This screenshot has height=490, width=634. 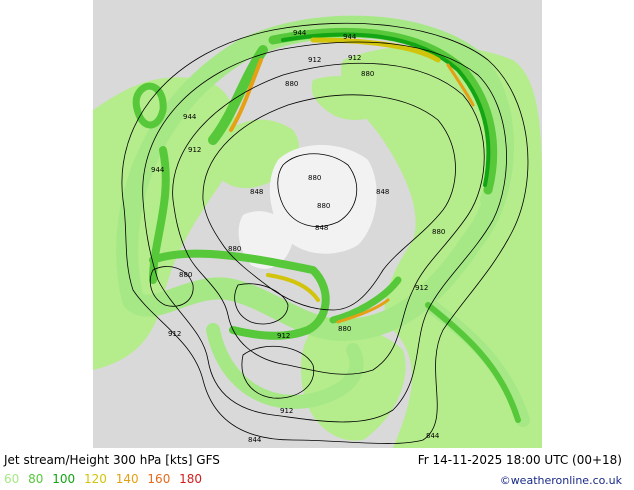 What do you see at coordinates (64, 479) in the screenshot?
I see `legend-100: 100` at bounding box center [64, 479].